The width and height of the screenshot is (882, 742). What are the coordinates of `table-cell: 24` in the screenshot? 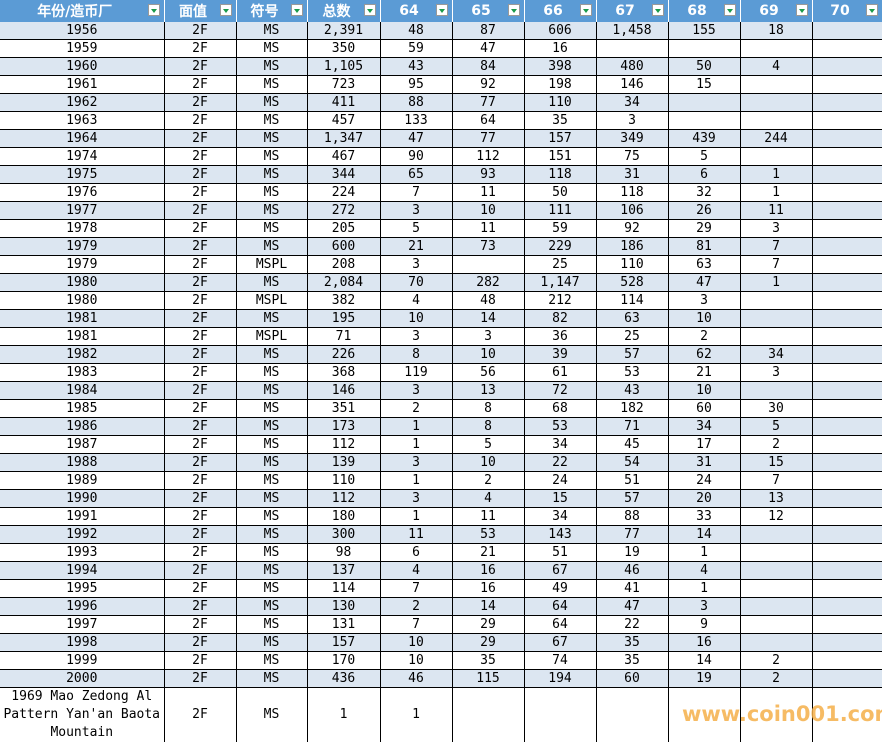 It's located at (704, 480).